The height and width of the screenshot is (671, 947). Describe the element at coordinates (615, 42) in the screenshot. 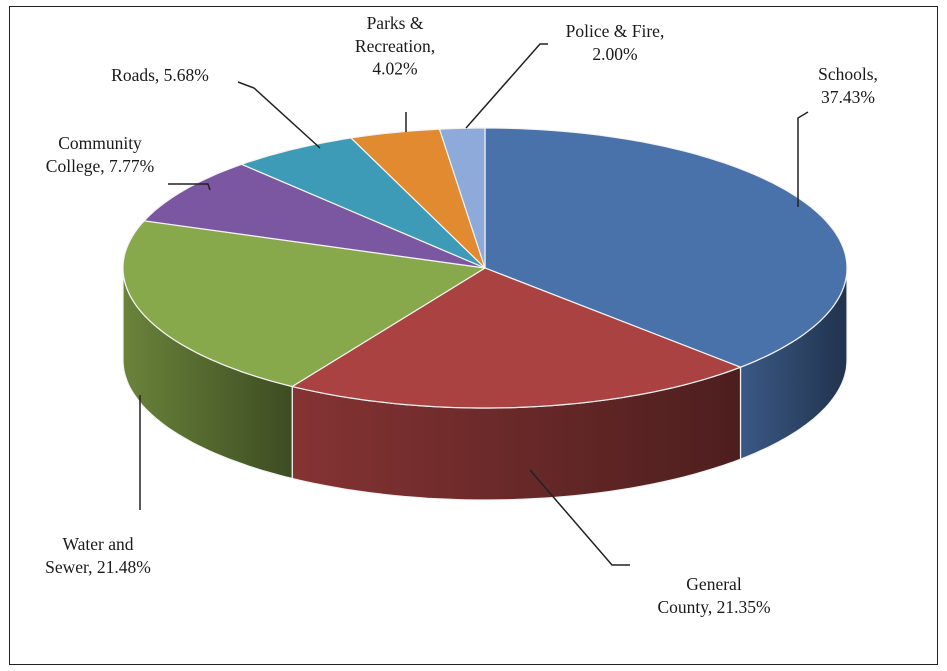

I see `data-label-police-fire: Police & Fire, 2.00%` at that location.